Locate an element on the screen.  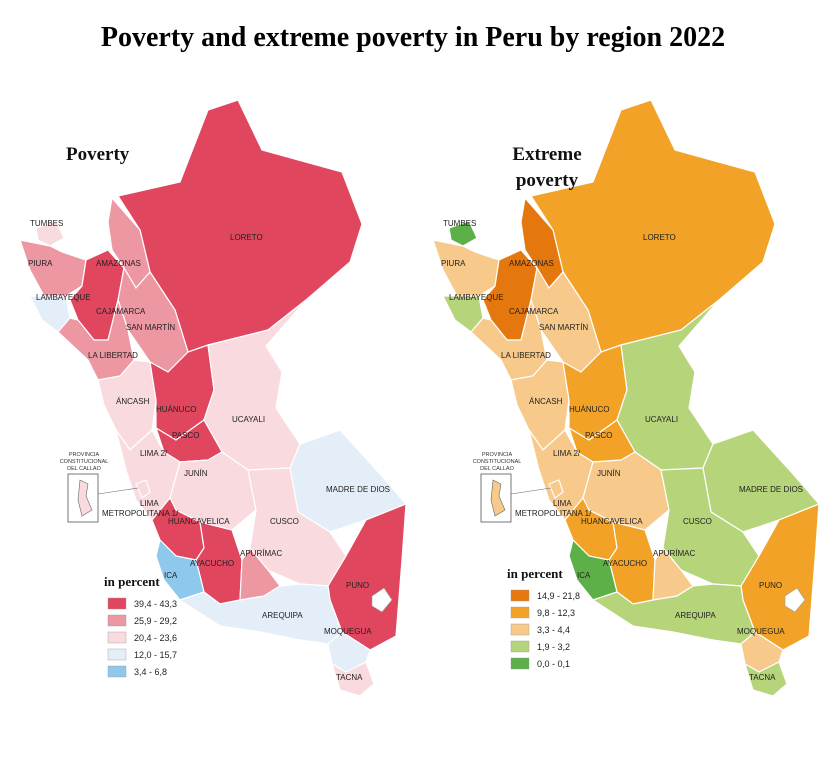
callao-leader-line is located at coordinates (118, 491).